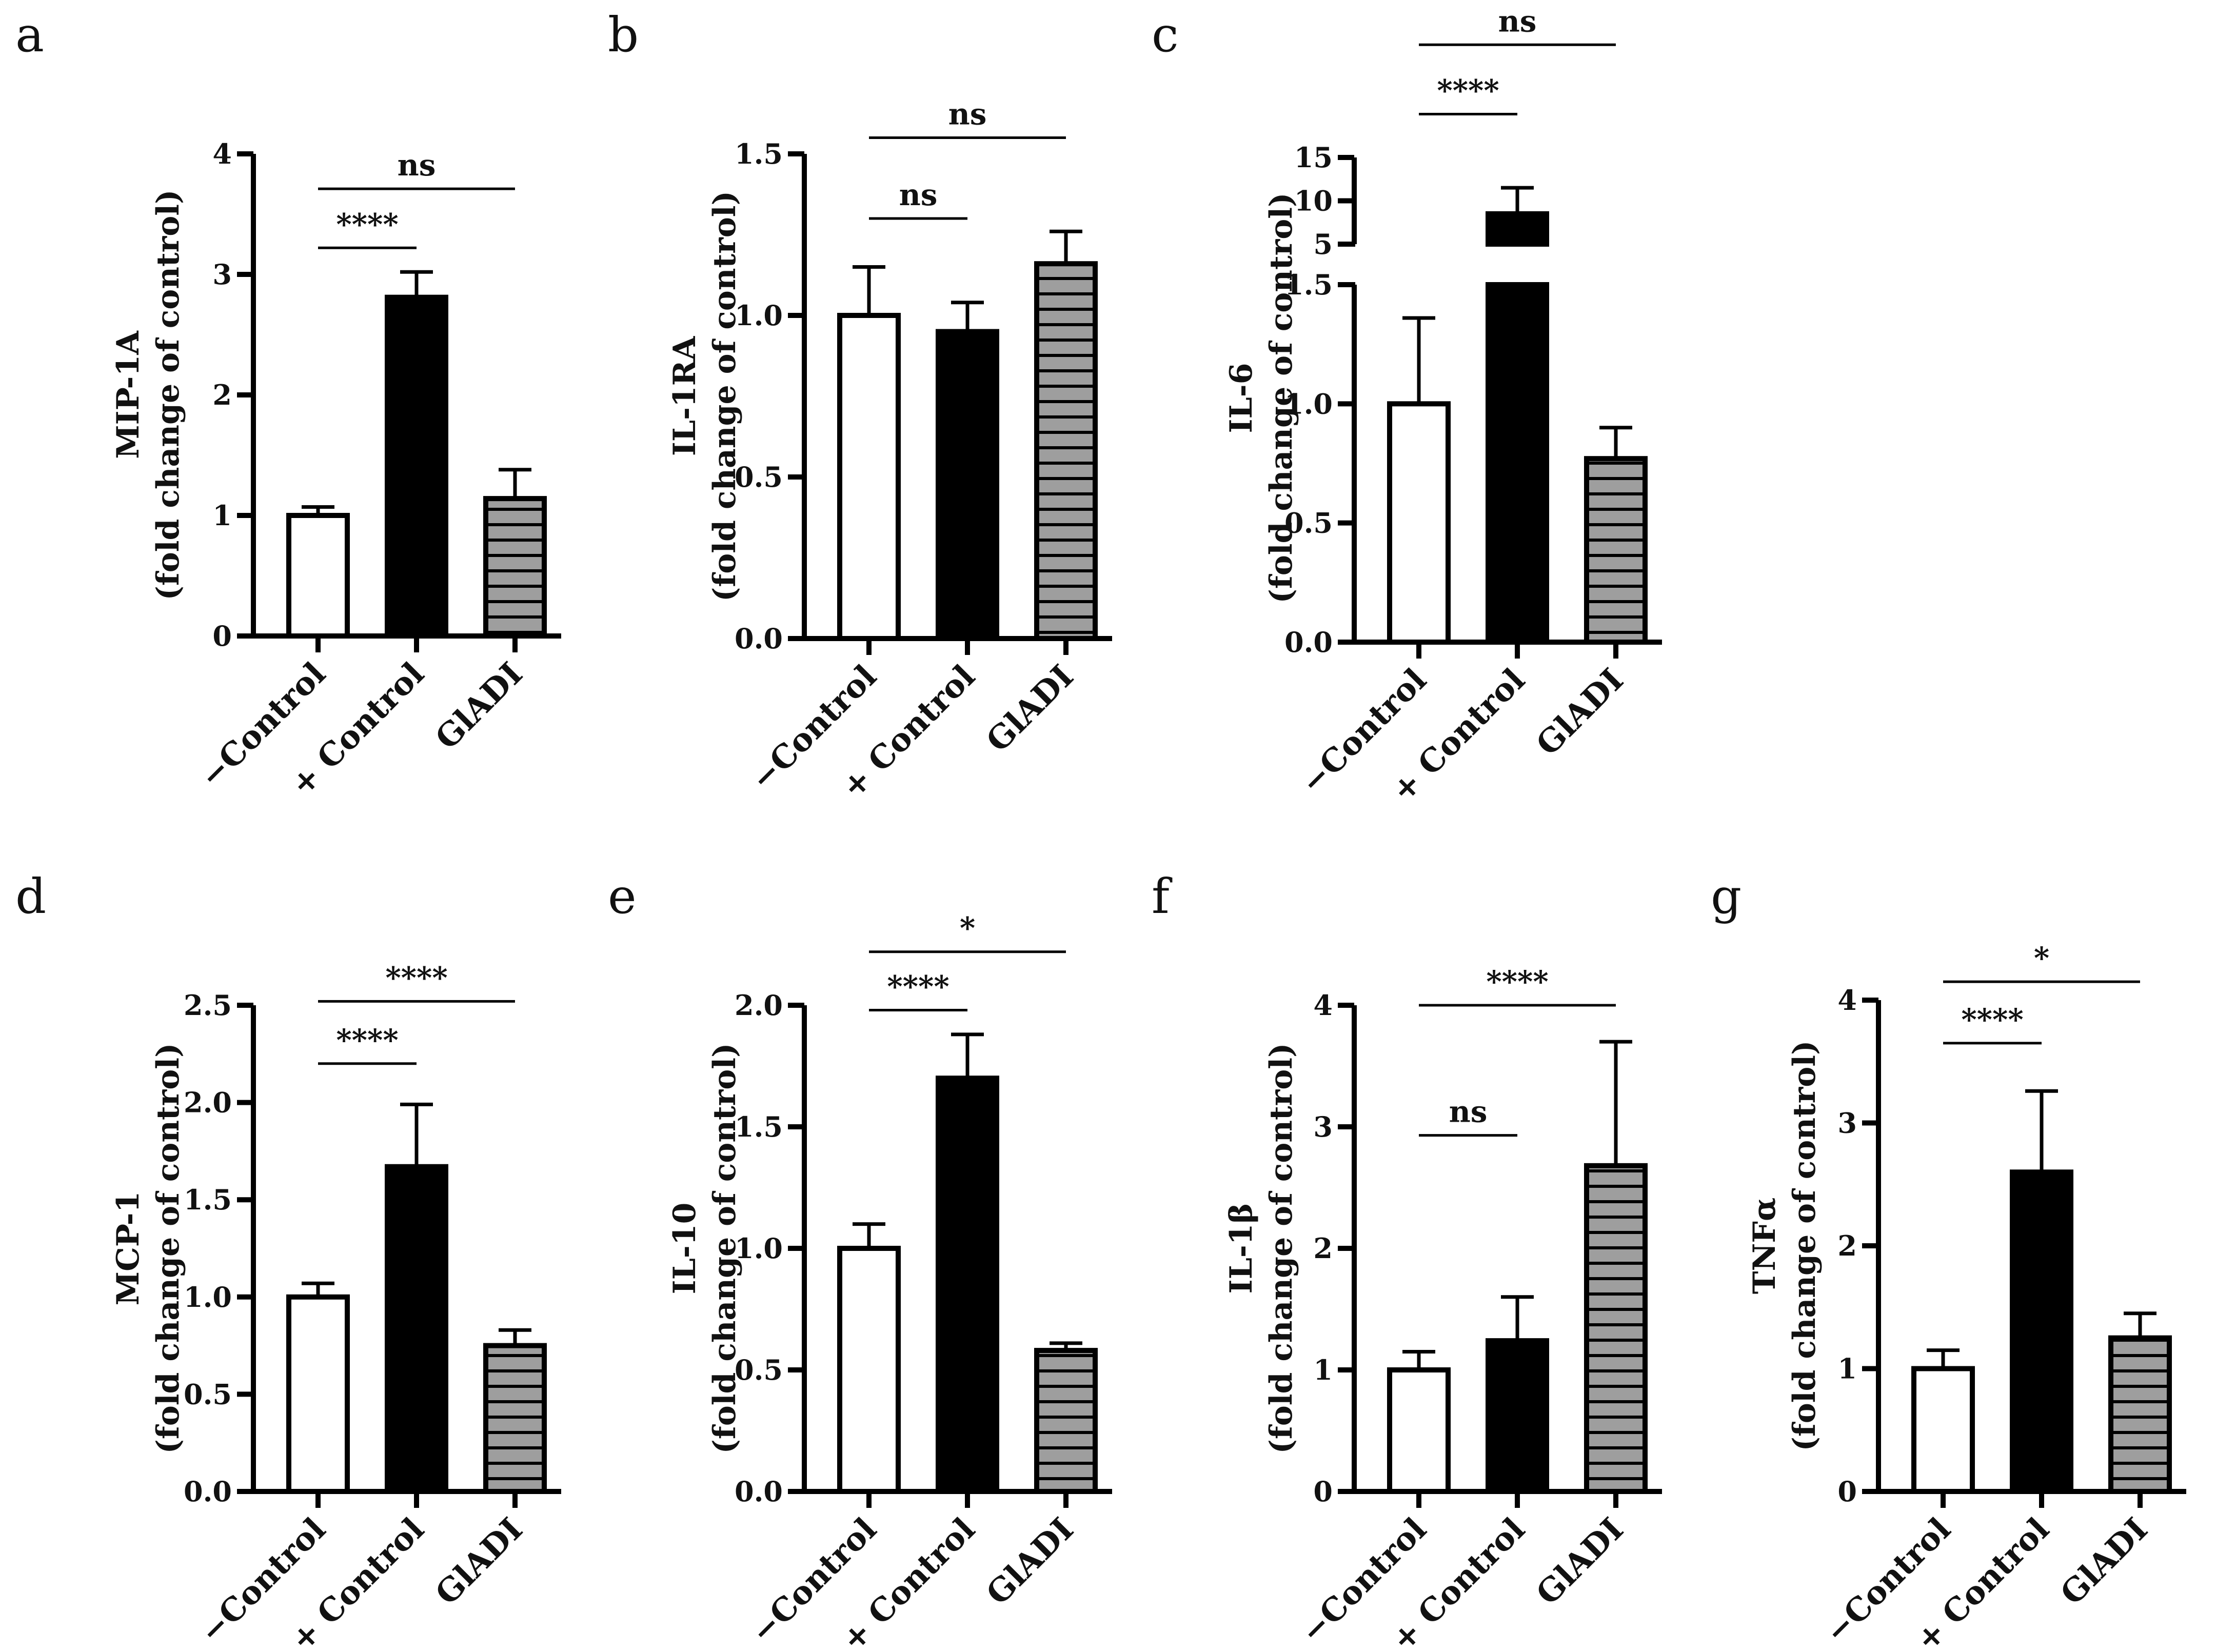 This screenshot has width=2216, height=1652. I want to click on y-axis-title-line1: IL-6, so click(1241, 398).